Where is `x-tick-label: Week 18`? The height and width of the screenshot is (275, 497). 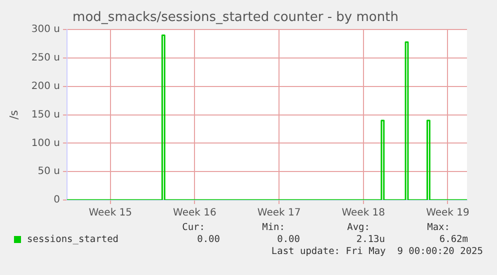
x-tick-label: Week 18 is located at coordinates (364, 213).